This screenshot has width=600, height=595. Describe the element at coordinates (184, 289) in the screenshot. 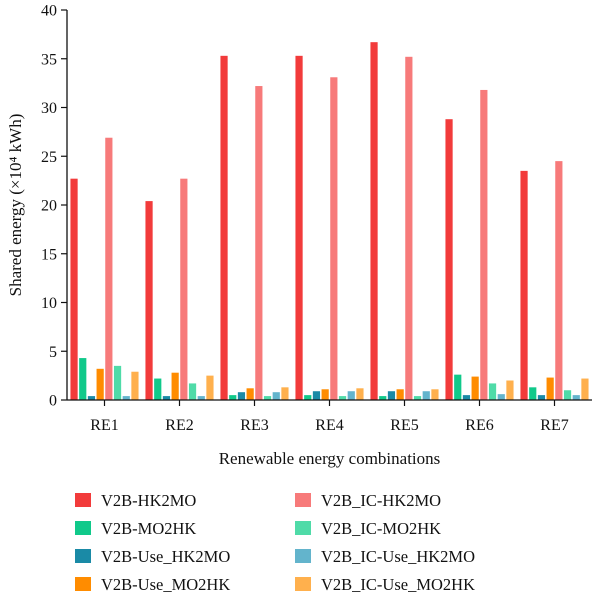

I see `bar-v2b-ic-hk2mo-re2` at that location.